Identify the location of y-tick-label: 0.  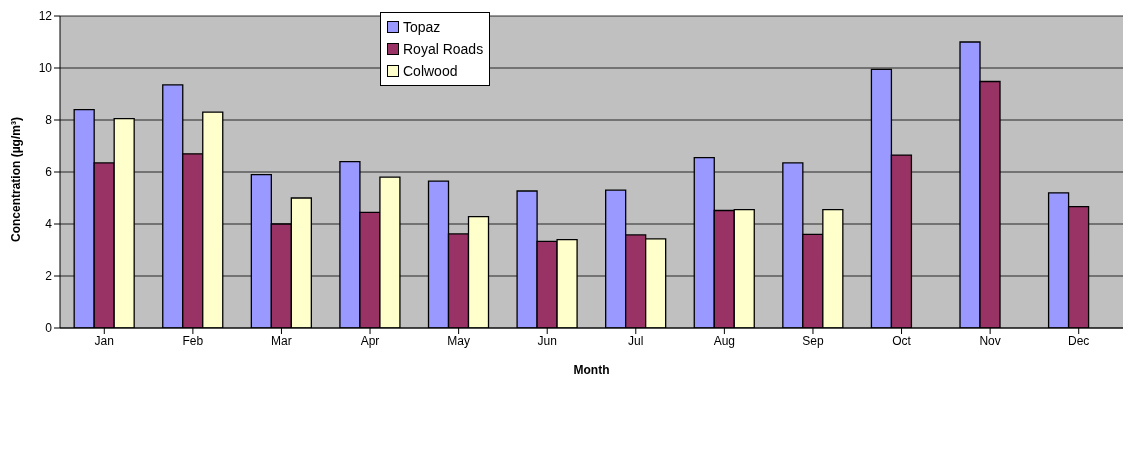
(49, 328).